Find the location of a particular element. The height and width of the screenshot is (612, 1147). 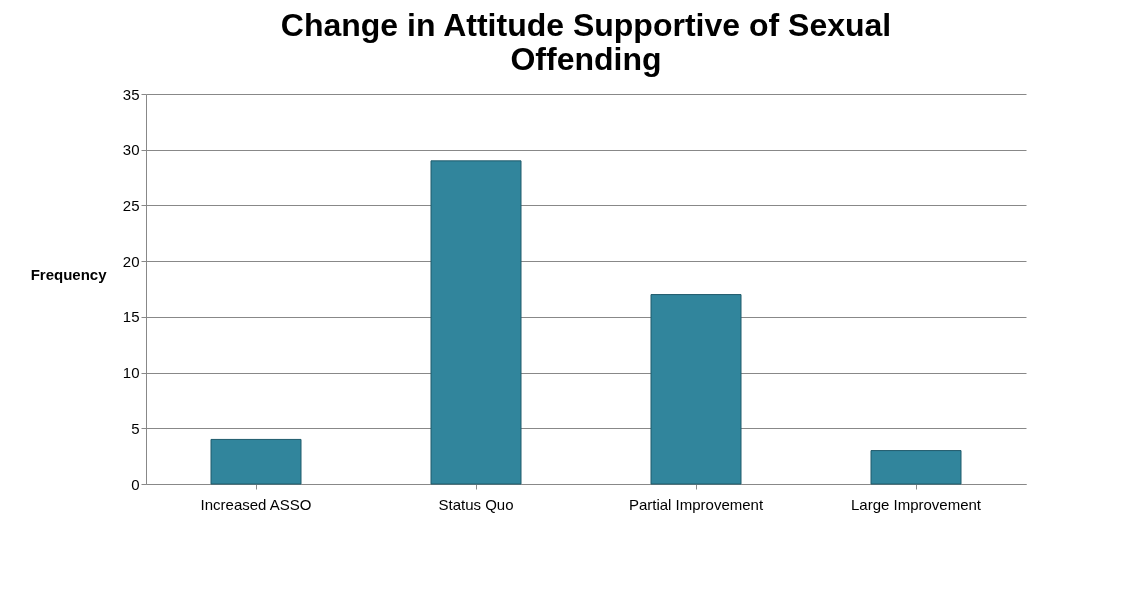

y-tick-label: 0 is located at coordinates (135, 484).